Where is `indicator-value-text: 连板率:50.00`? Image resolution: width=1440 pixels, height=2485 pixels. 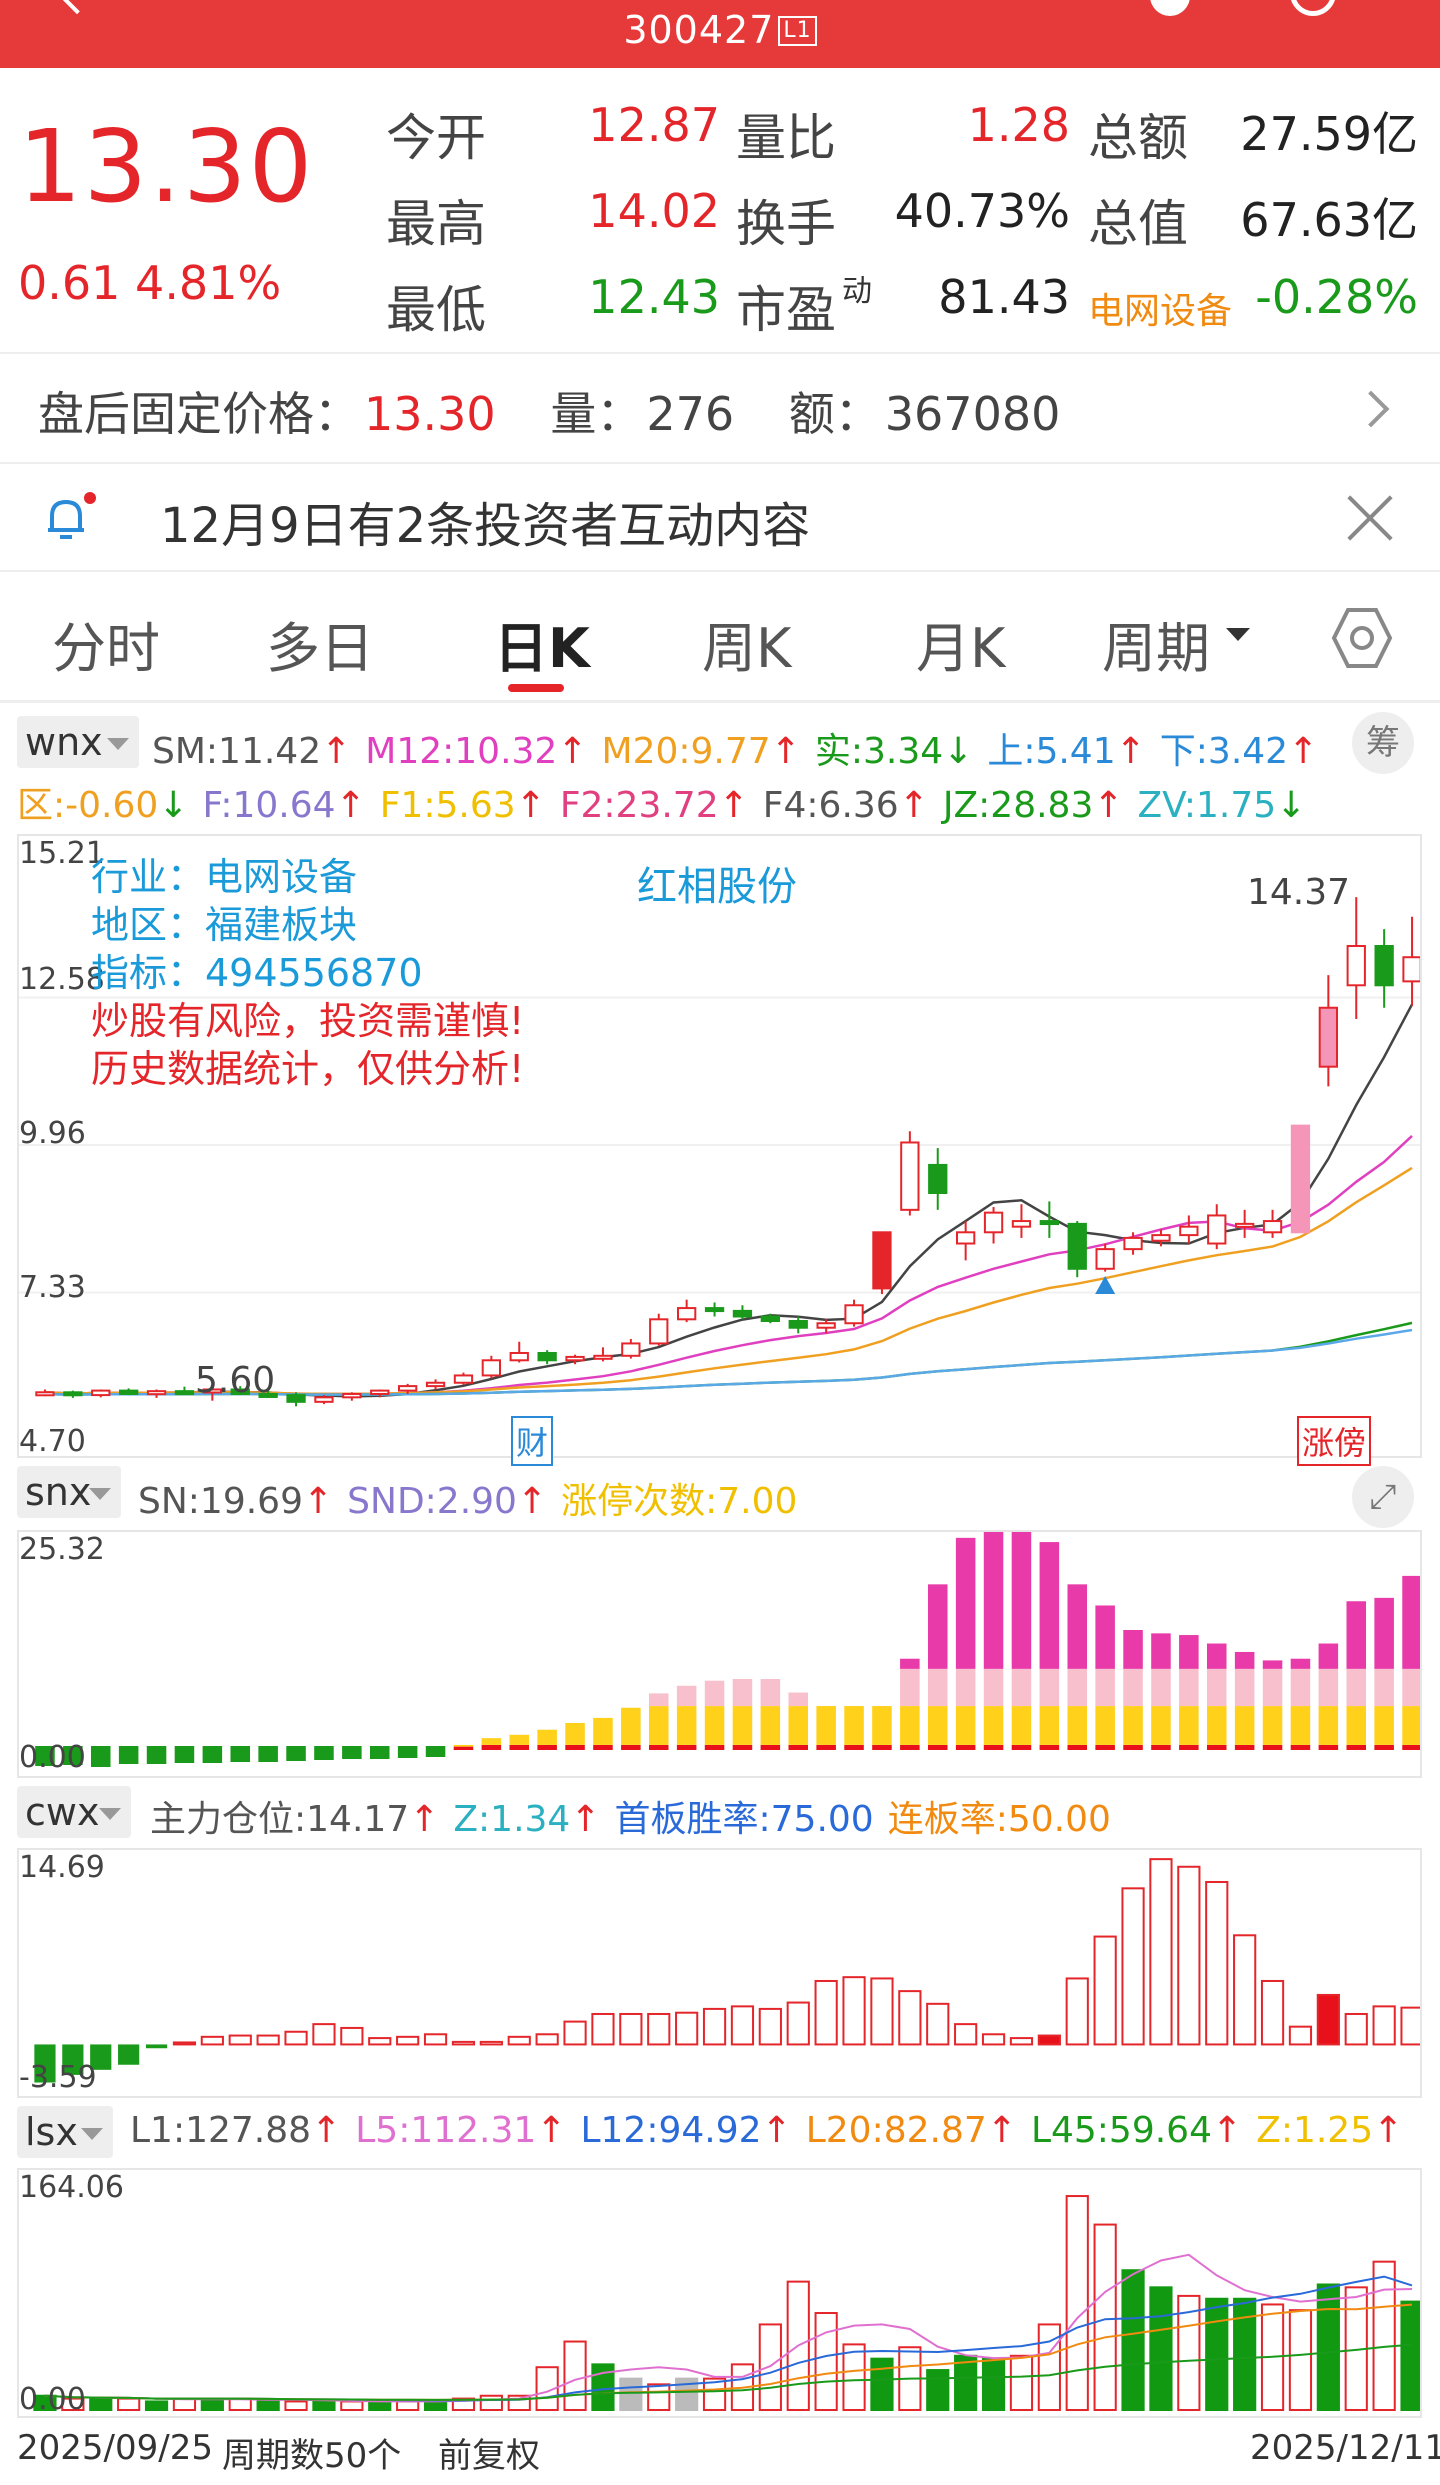 indicator-value-text: 连板率:50.00 is located at coordinates (999, 1819).